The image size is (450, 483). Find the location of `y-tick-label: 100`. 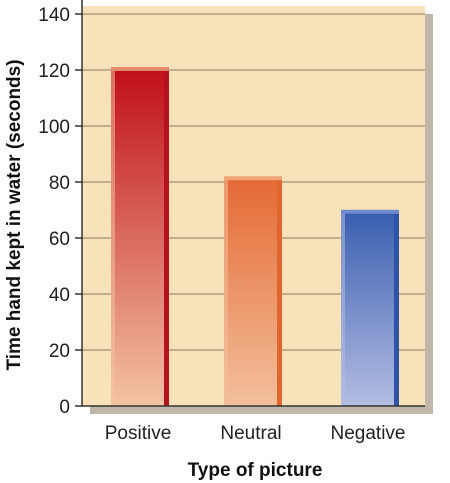

y-tick-label: 100 is located at coordinates (54, 127).